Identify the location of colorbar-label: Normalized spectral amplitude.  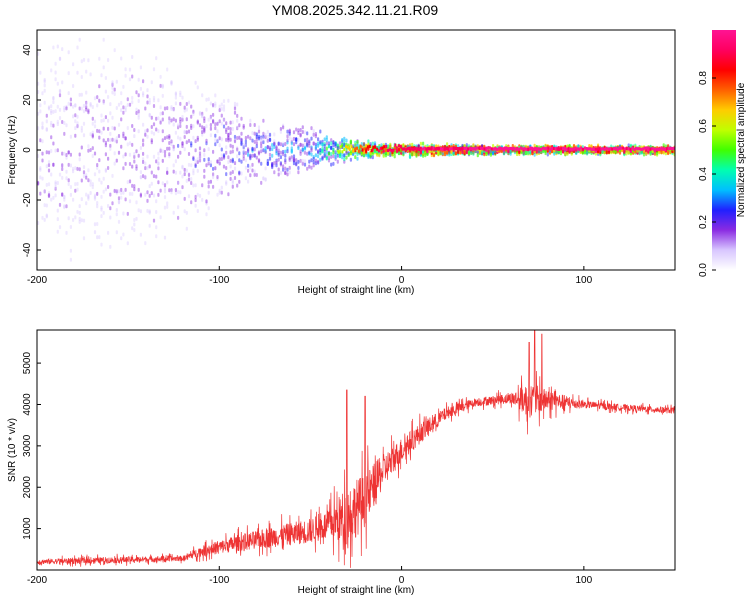
(741, 149).